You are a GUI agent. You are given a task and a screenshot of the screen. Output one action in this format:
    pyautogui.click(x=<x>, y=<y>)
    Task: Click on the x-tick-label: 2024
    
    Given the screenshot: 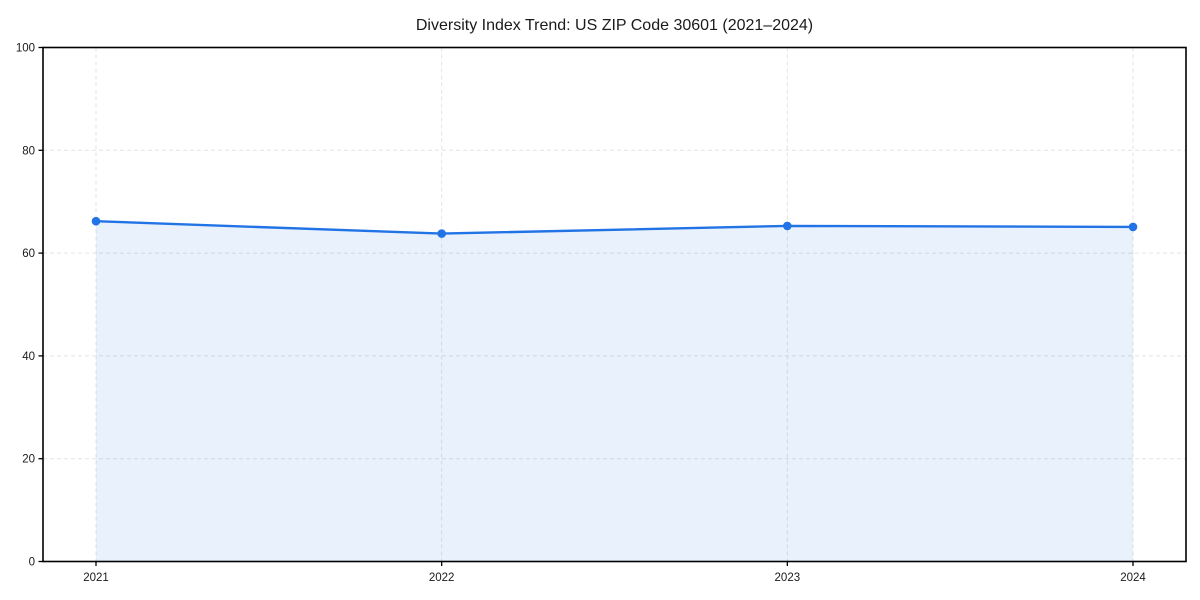 What is the action you would take?
    pyautogui.click(x=1133, y=578)
    